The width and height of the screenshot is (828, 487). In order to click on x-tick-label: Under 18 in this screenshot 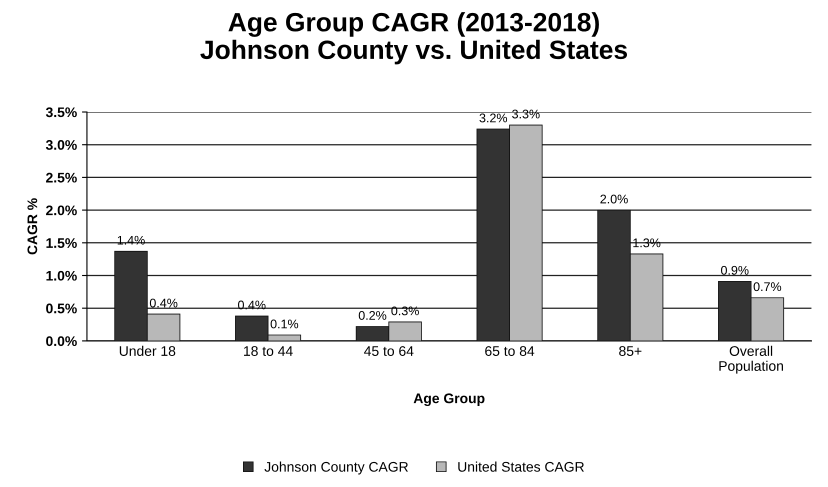, I will do `click(148, 351)`.